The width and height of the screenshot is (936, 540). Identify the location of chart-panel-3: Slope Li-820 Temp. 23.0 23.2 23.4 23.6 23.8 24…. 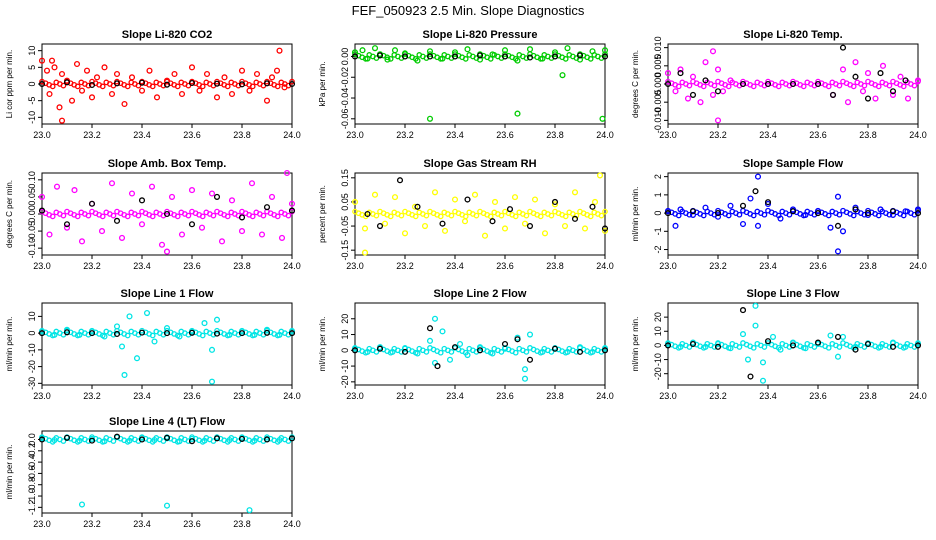
(779, 84).